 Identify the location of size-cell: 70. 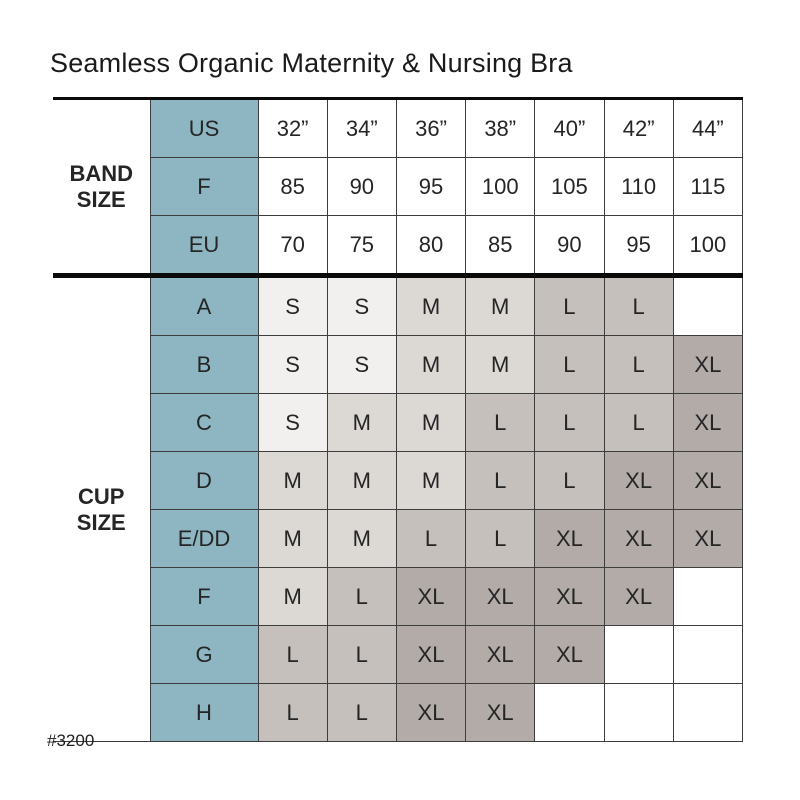
(292, 245).